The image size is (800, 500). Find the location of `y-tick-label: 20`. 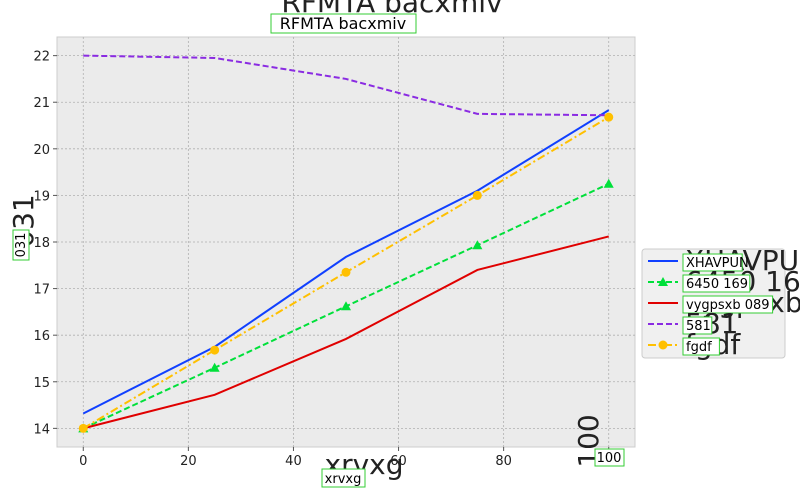

y-tick-label: 20 is located at coordinates (41, 150).